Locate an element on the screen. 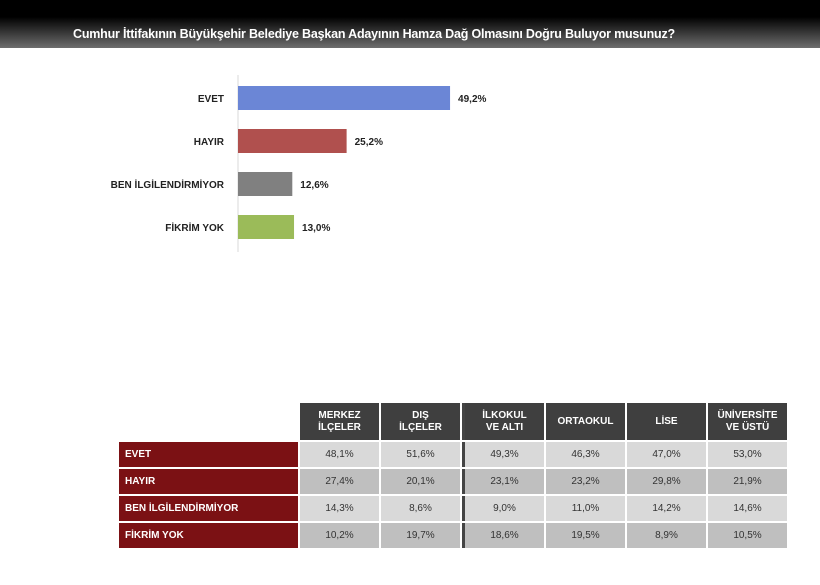 The width and height of the screenshot is (820, 585). table-cell: 14,3% is located at coordinates (339, 508).